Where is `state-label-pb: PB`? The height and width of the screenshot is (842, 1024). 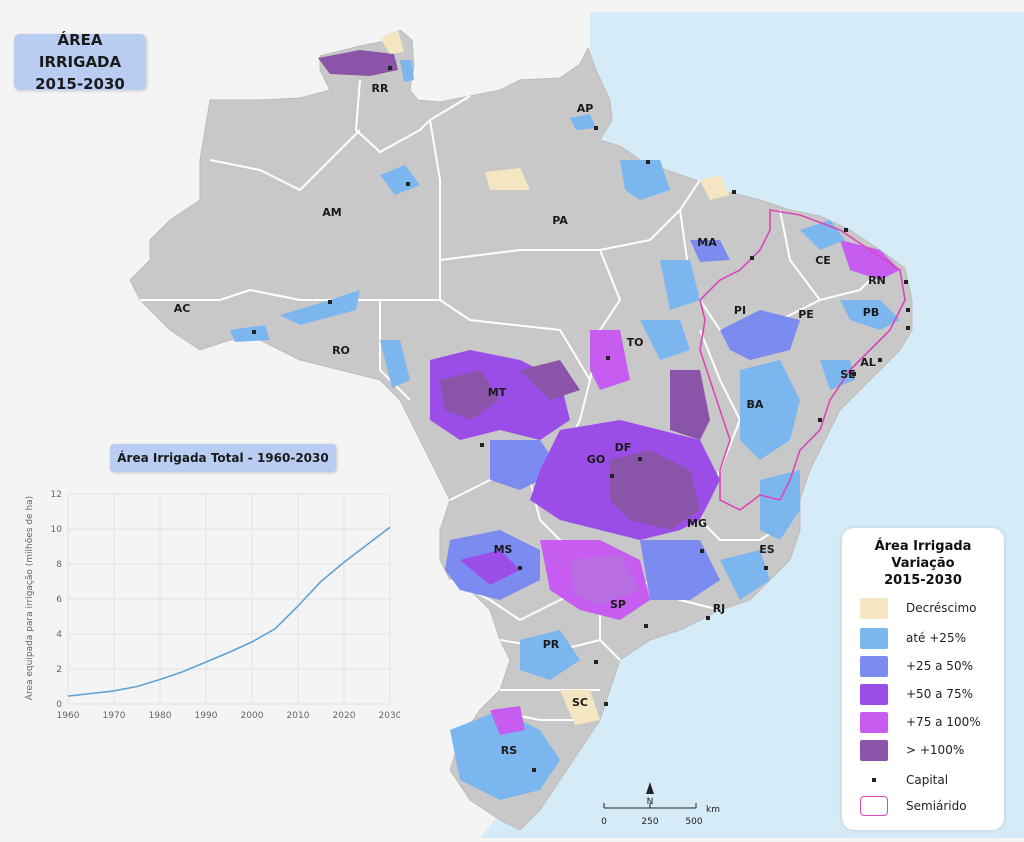 state-label-pb: PB is located at coordinates (871, 312).